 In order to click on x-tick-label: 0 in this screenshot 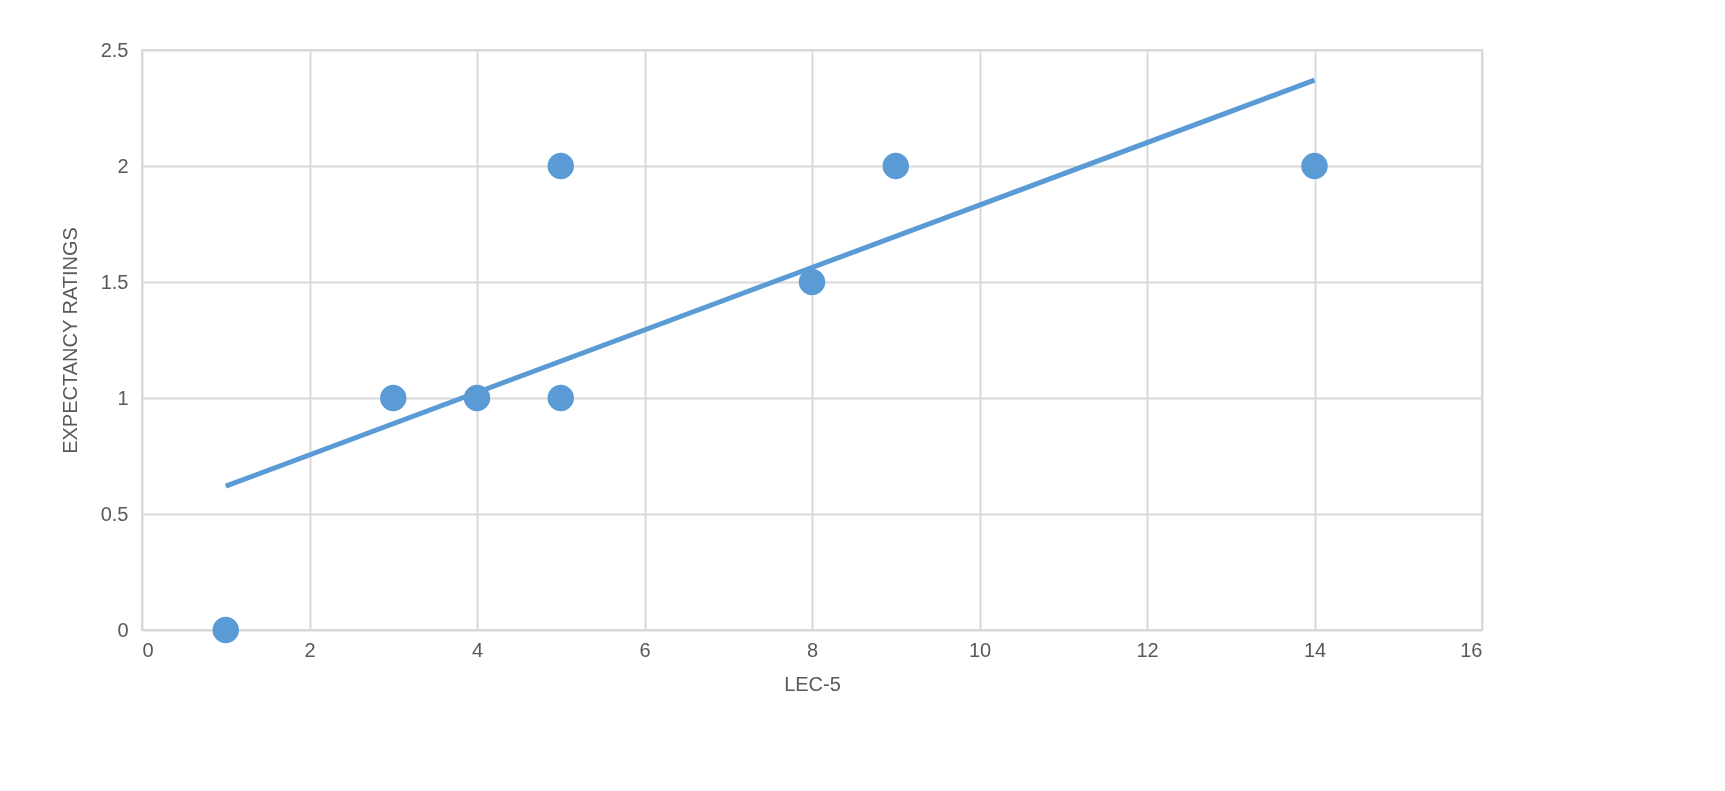, I will do `click(148, 649)`.